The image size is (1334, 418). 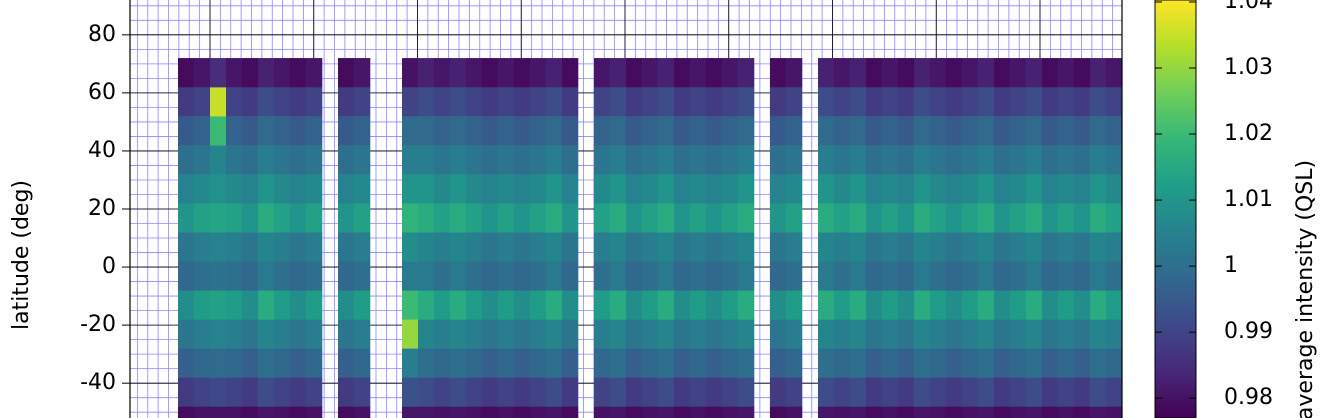 What do you see at coordinates (1248, 67) in the screenshot?
I see `colorbar-tick-label: 1.03` at bounding box center [1248, 67].